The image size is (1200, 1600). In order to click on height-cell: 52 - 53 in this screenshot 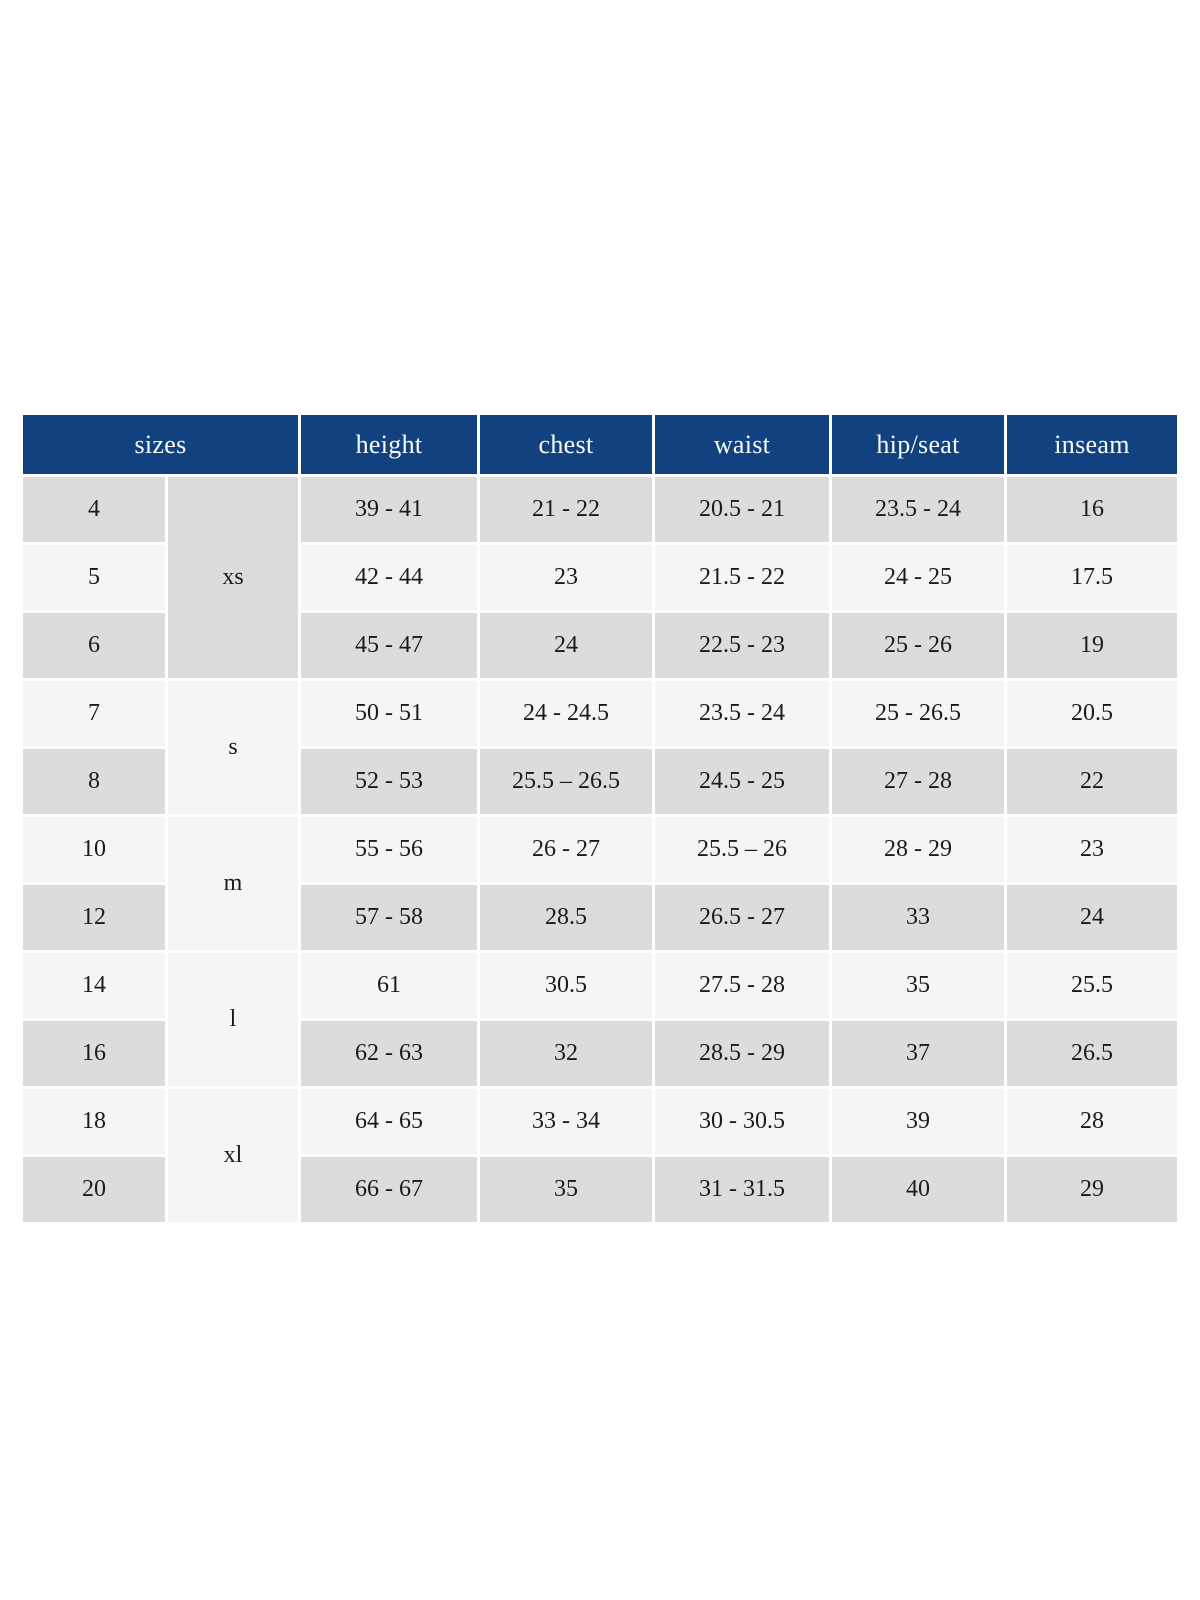, I will do `click(389, 781)`.